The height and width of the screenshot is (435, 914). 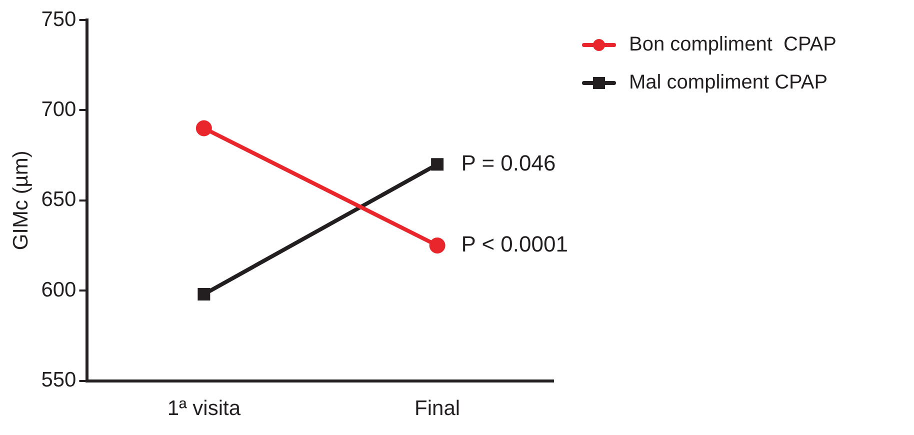 I want to click on annotation: P = 0.046, so click(x=508, y=163).